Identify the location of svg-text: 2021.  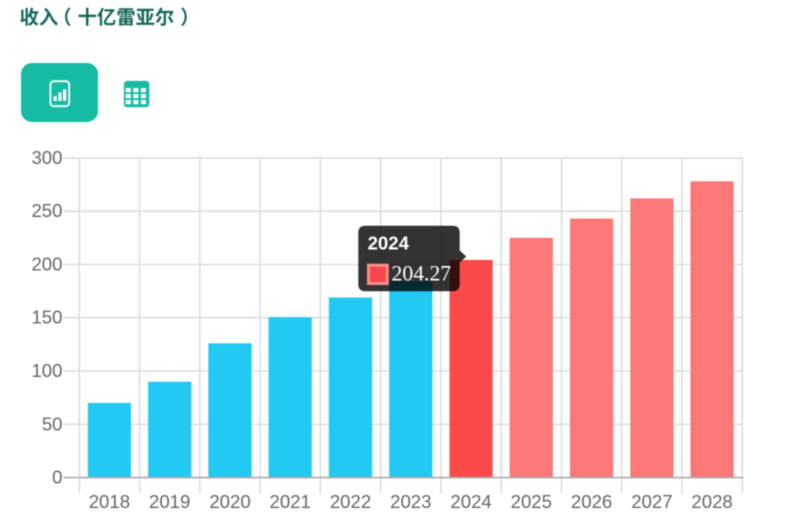
(290, 501).